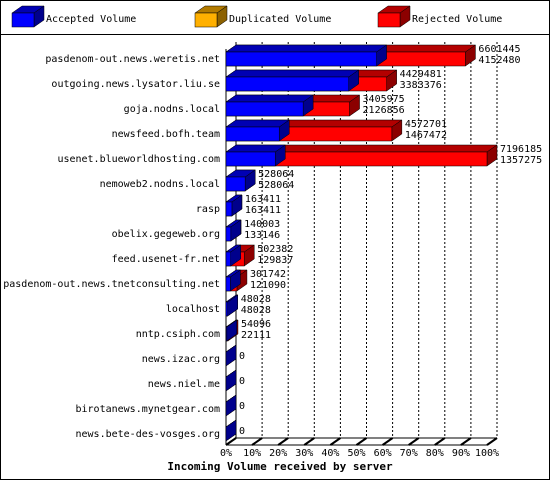 This screenshot has height=480, width=550. Describe the element at coordinates (138, 159) in the screenshot. I see `y-tick-label: usenet.blueworldhosting.com` at that location.